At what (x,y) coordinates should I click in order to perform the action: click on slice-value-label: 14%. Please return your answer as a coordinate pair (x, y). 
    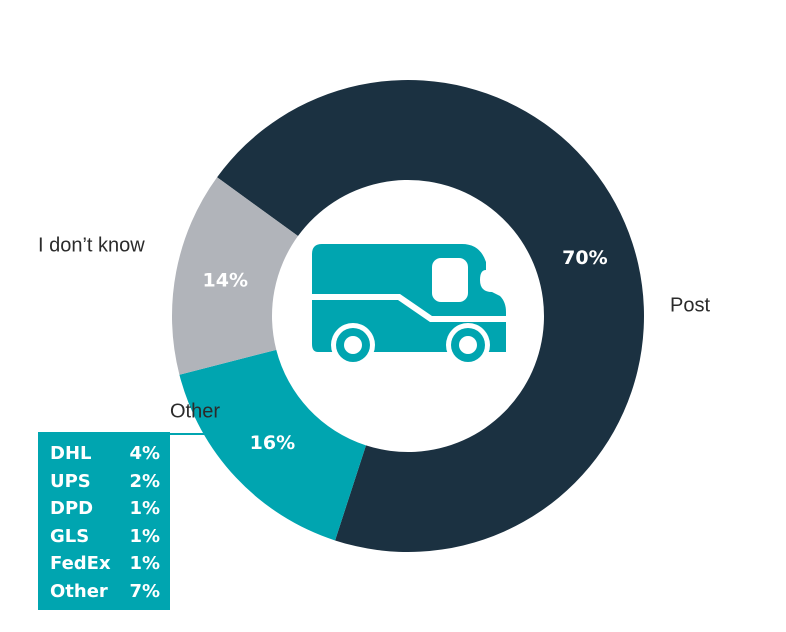
    Looking at the image, I should click on (225, 281).